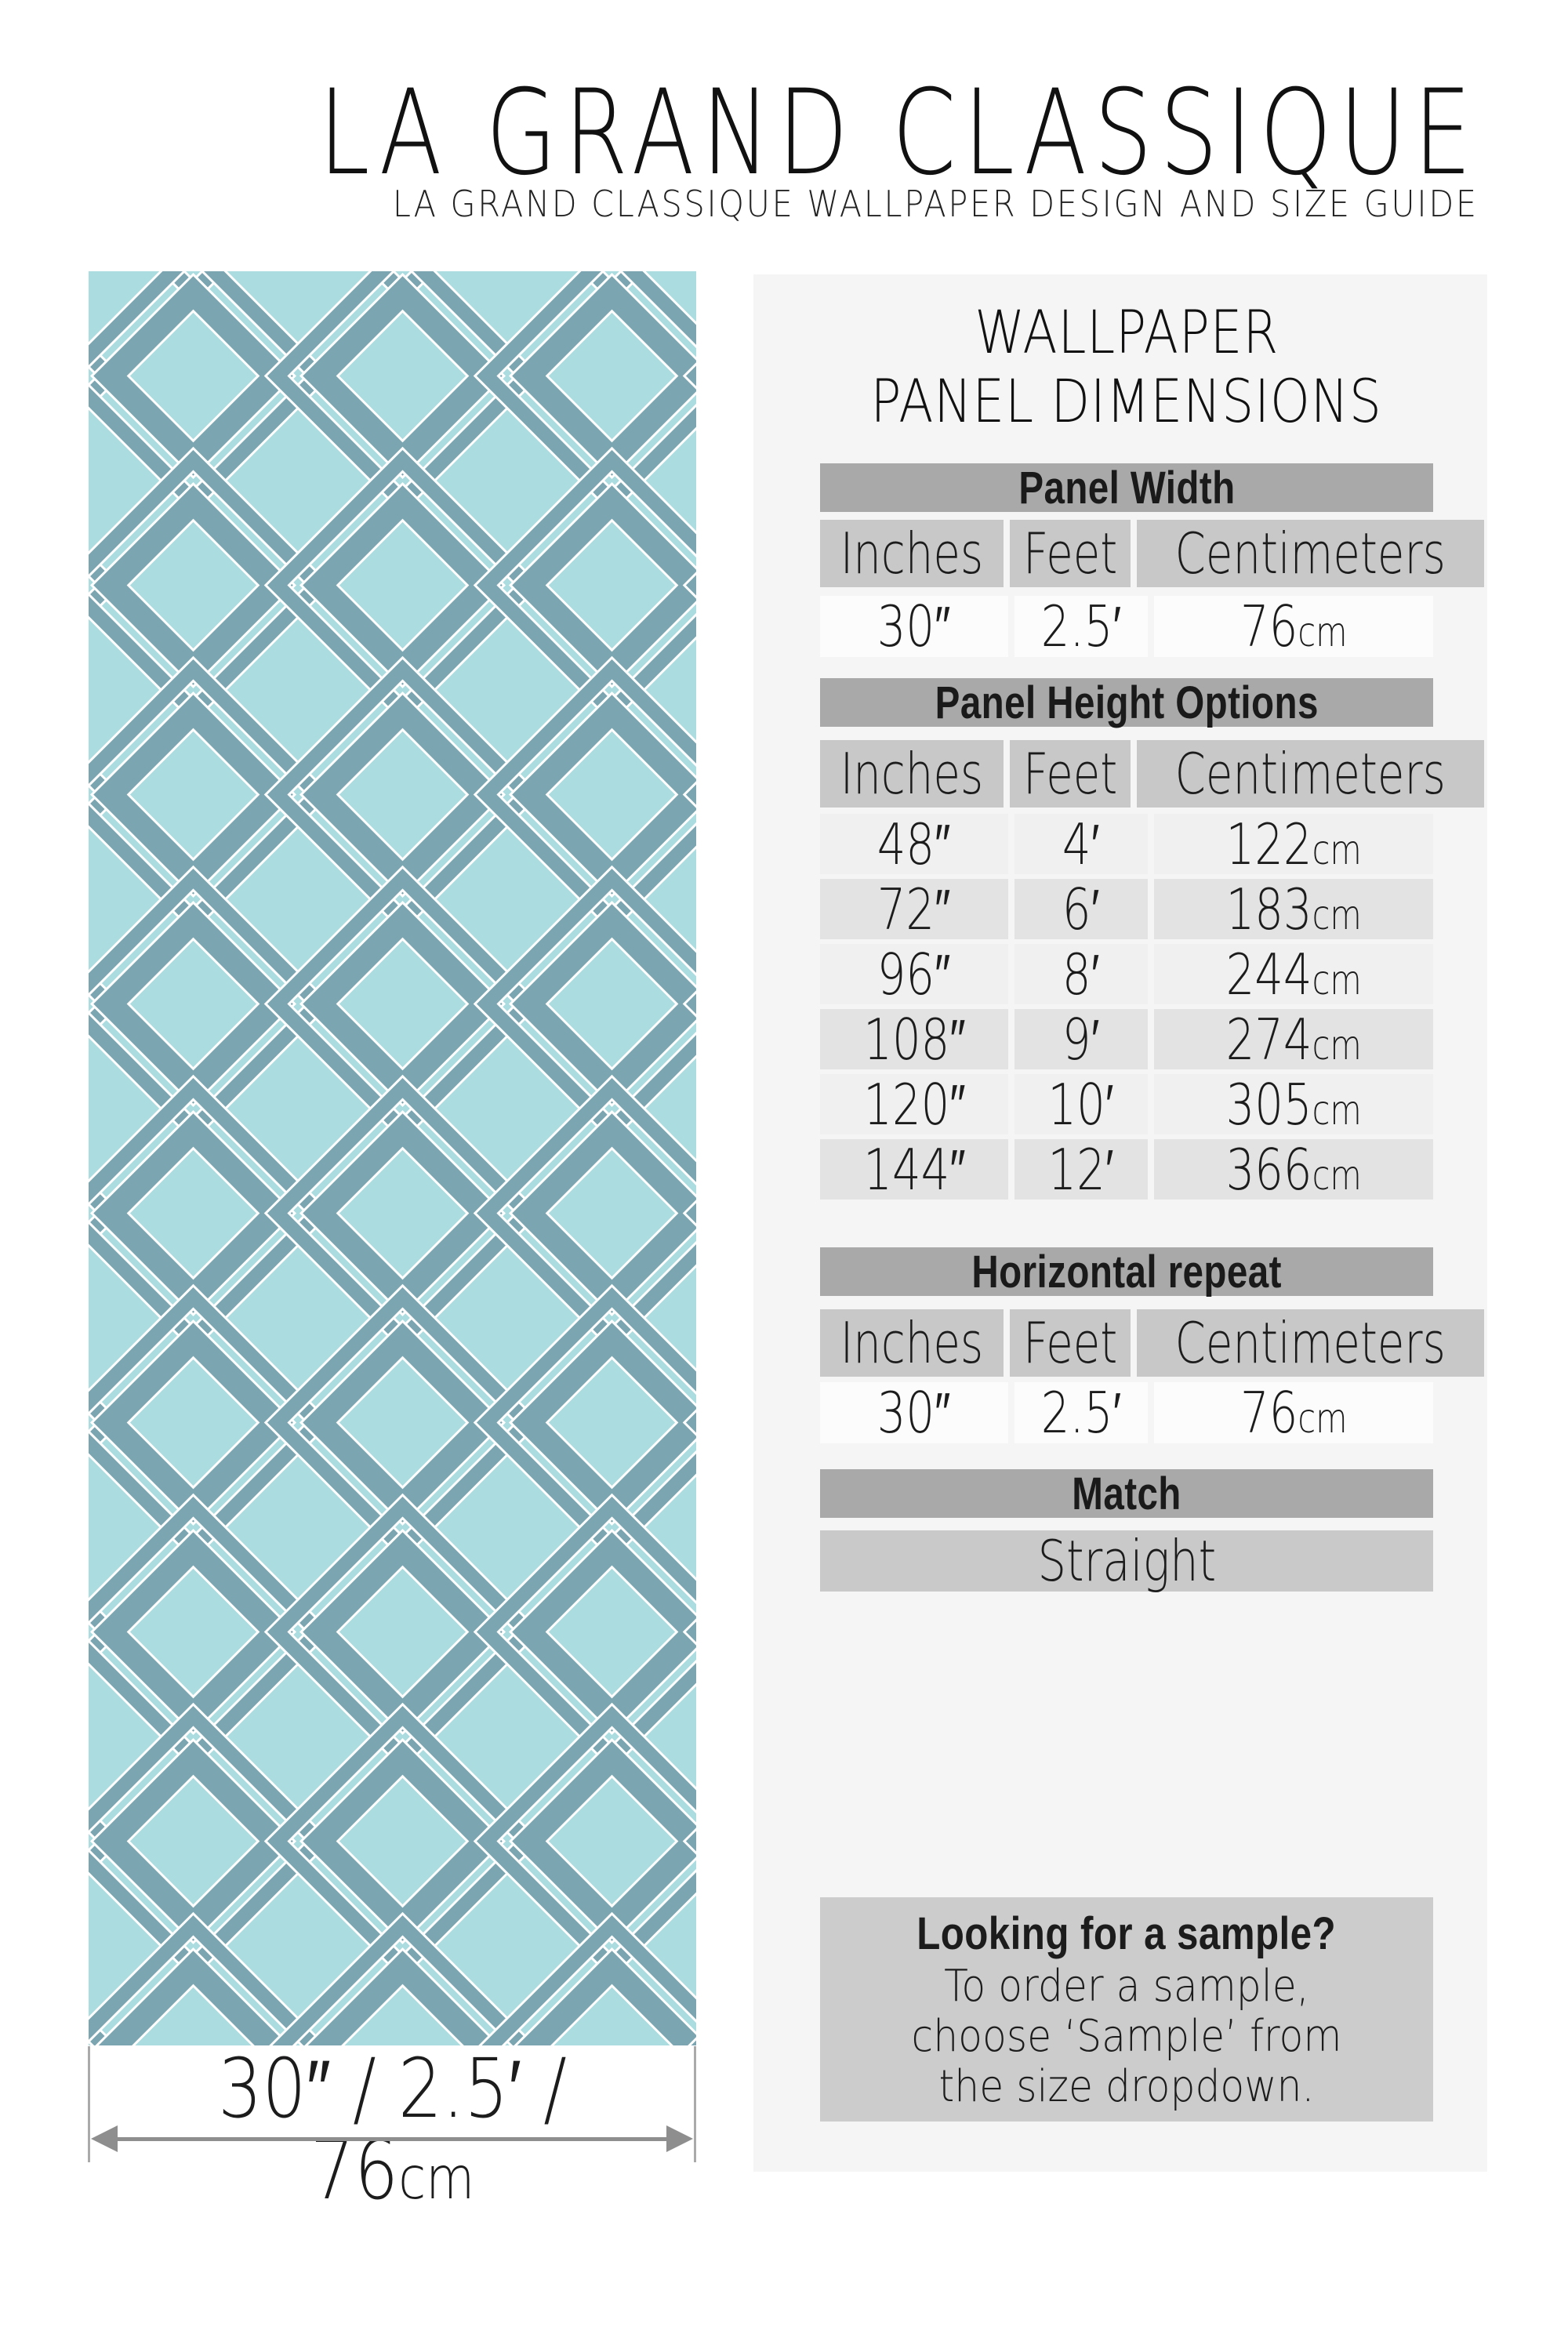 This screenshot has width=1568, height=2352. I want to click on table-columns-horizontal-repeat: Inches Feet Centimeters, so click(1152, 1343).